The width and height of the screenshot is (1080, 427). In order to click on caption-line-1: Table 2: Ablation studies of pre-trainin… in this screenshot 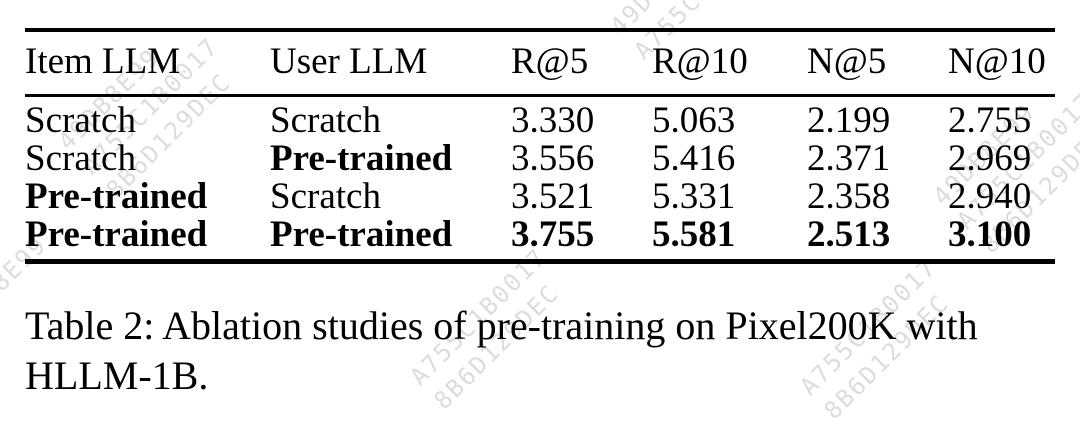, I will do `click(501, 325)`.